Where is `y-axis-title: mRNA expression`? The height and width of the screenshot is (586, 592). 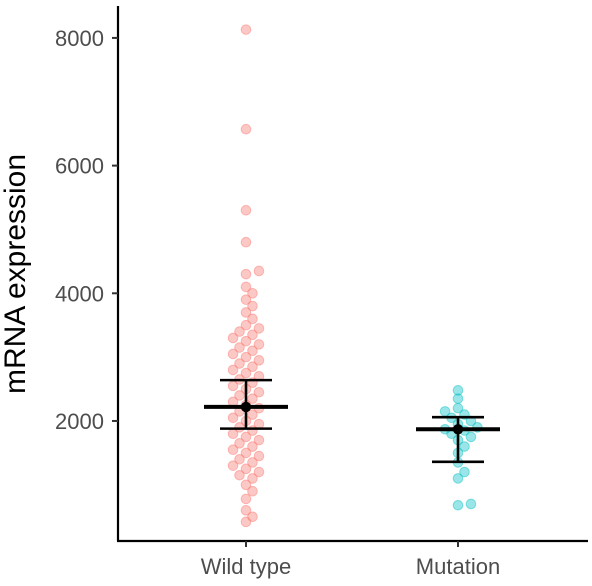 y-axis-title: mRNA expression is located at coordinates (16, 274).